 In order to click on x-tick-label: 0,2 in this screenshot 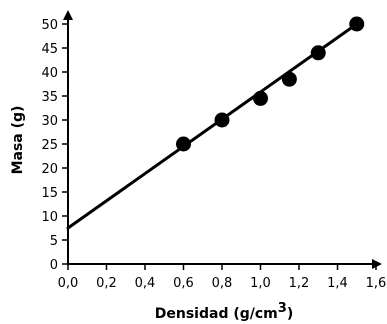, I will do `click(106, 283)`.